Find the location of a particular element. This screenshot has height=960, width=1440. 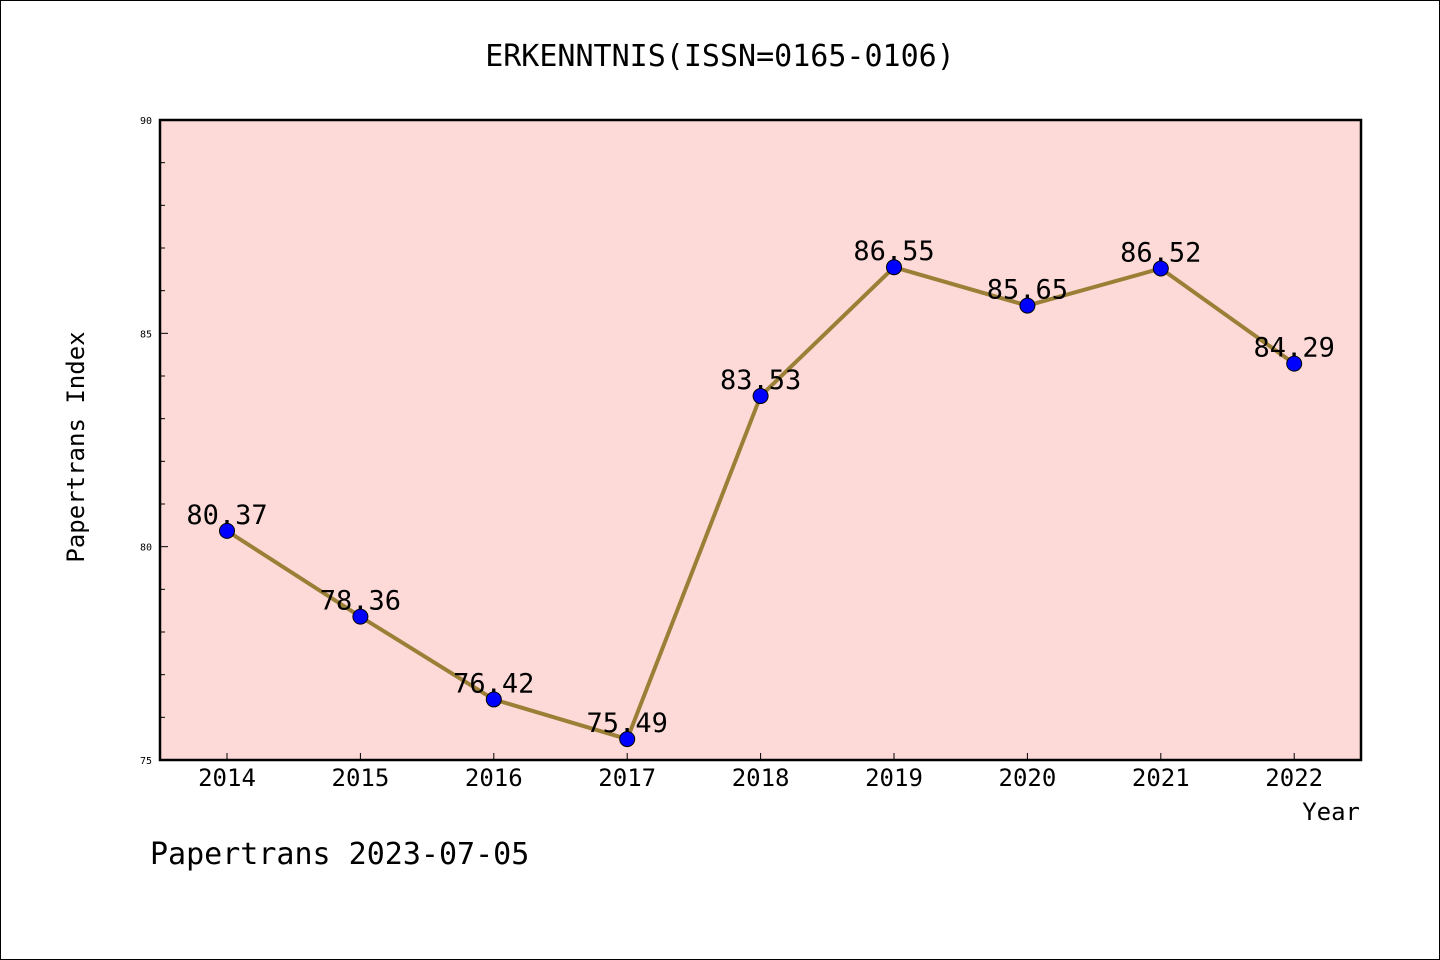

x-tick-label: 2016 is located at coordinates (494, 778).